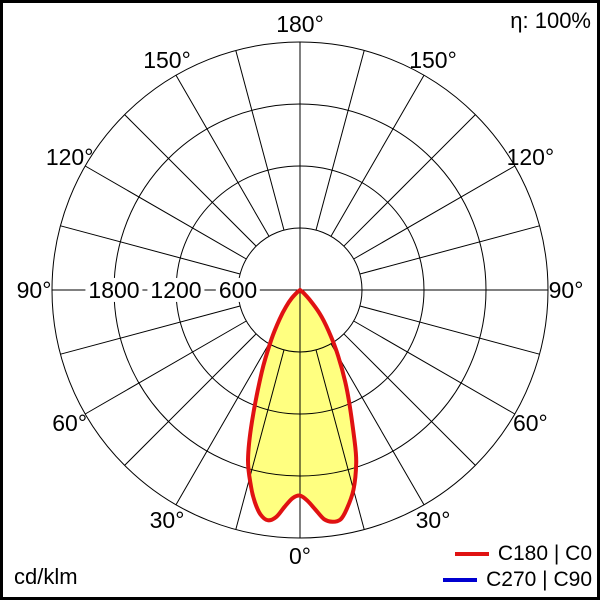 The image size is (600, 600). I want to click on legend-line-blue-icon, so click(460, 579).